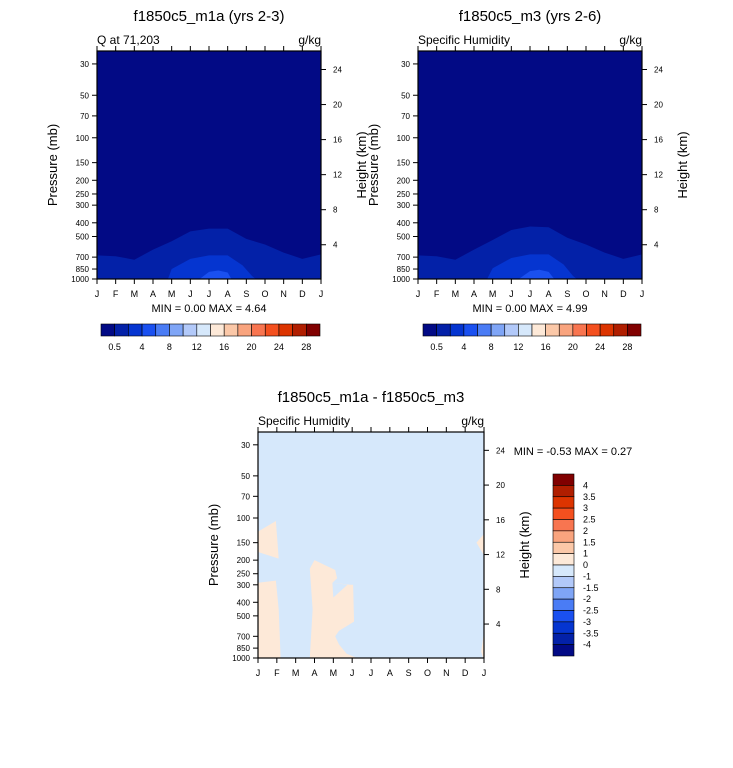  What do you see at coordinates (224, 347) in the screenshot?
I see `colorbar-label: 16` at bounding box center [224, 347].